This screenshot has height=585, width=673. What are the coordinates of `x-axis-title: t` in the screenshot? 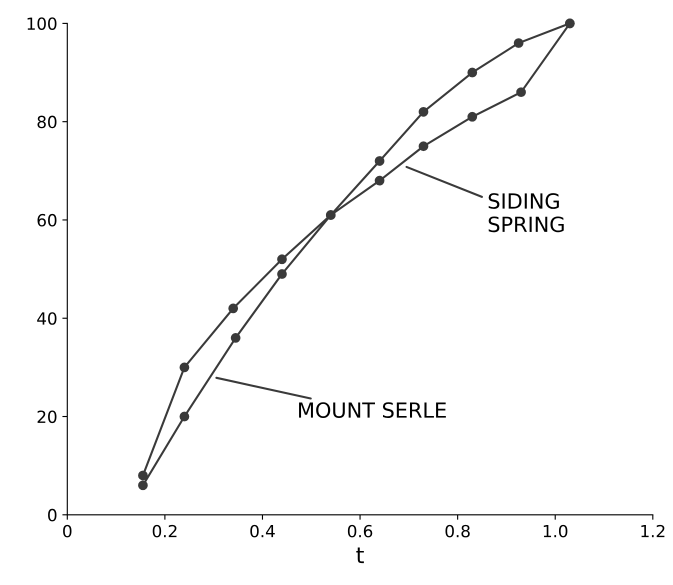 It's located at (360, 555).